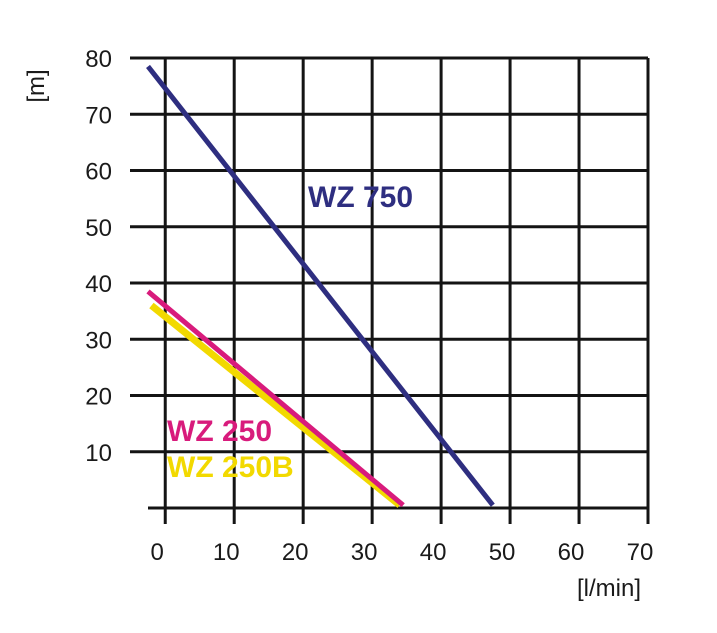 The height and width of the screenshot is (633, 717). What do you see at coordinates (98, 59) in the screenshot?
I see `y-tick-label: 80` at bounding box center [98, 59].